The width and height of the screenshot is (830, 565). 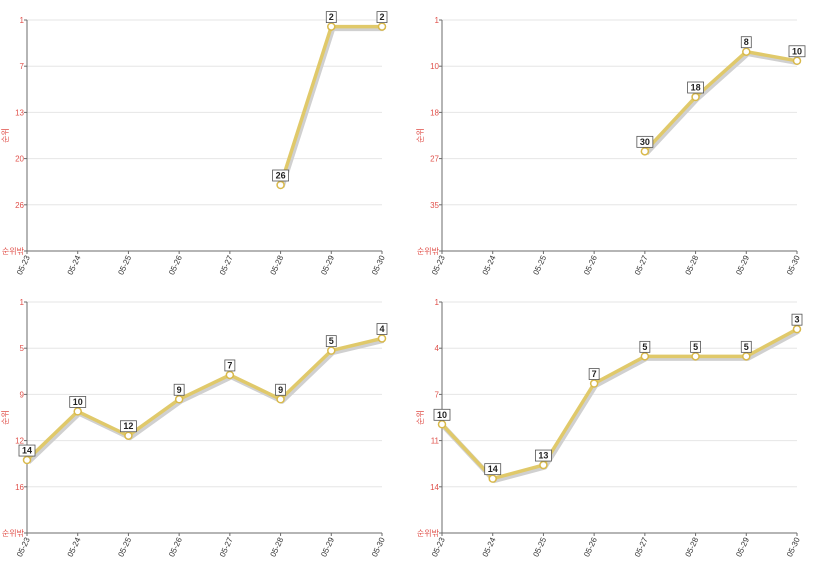 I want to click on data-label-text: 30, so click(x=645, y=142).